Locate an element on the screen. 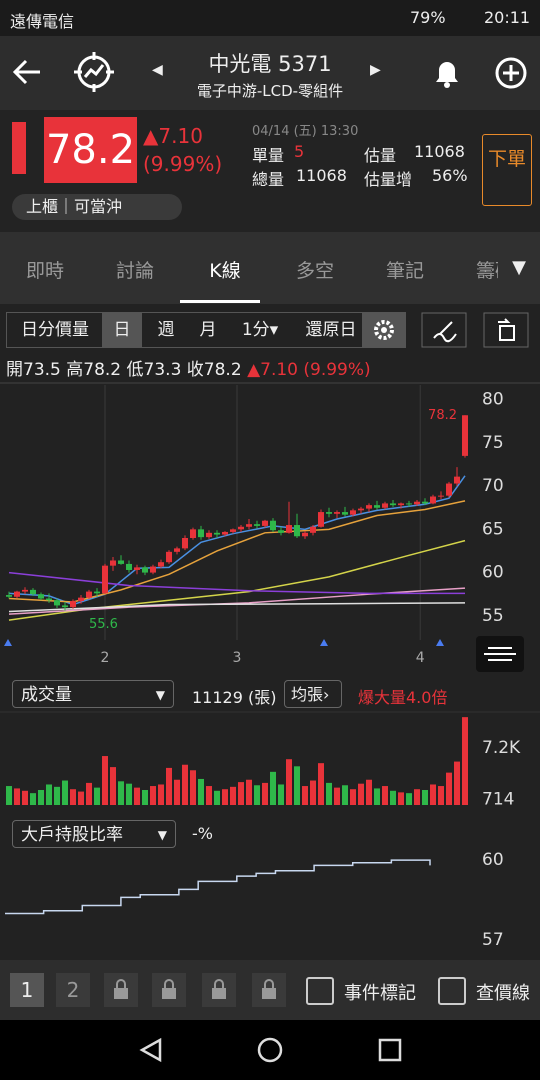 The height and width of the screenshot is (1080, 540). toolbar-icons is located at coordinates (445, 330).